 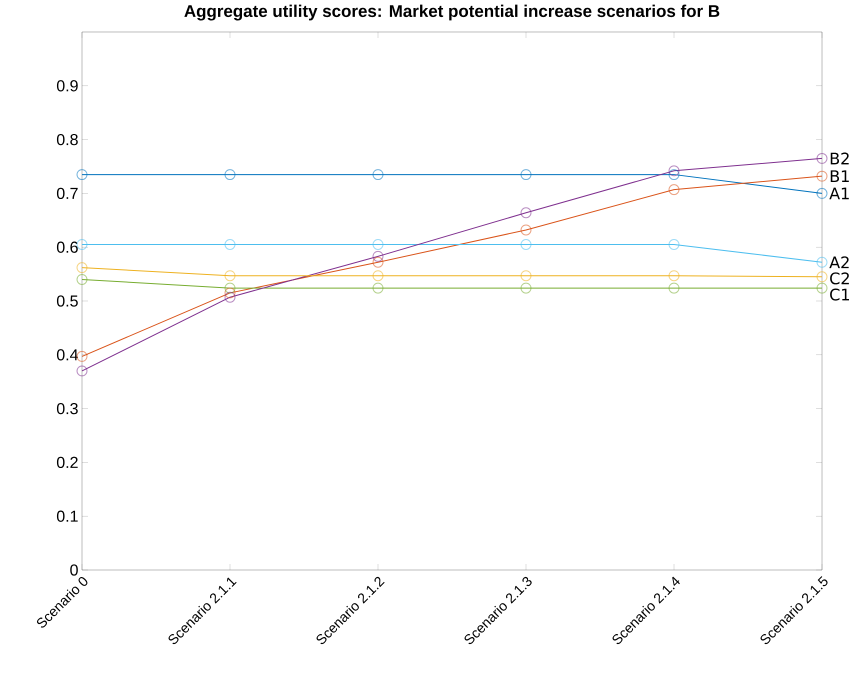 I want to click on y-tick-label: 0.2, so click(x=67, y=462).